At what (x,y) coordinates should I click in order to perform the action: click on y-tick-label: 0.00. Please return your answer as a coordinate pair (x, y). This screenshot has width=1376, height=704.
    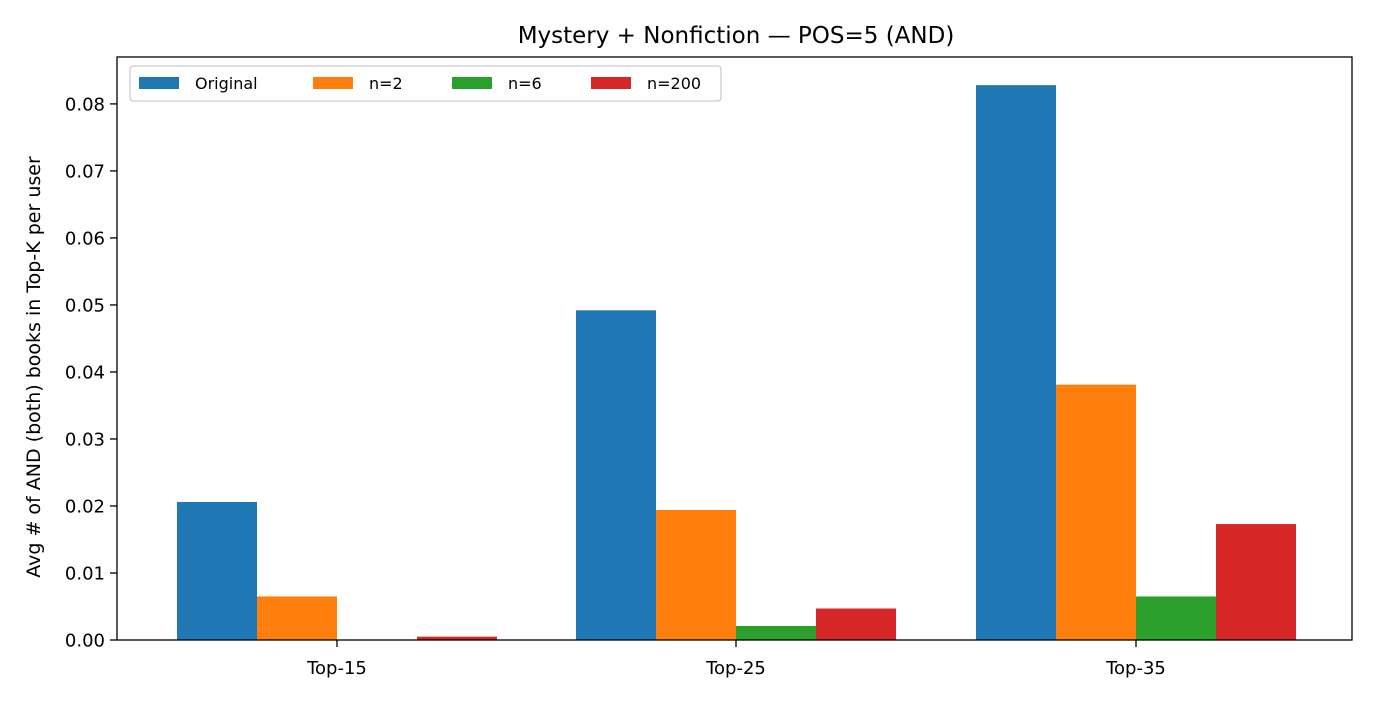
    Looking at the image, I should click on (85, 641).